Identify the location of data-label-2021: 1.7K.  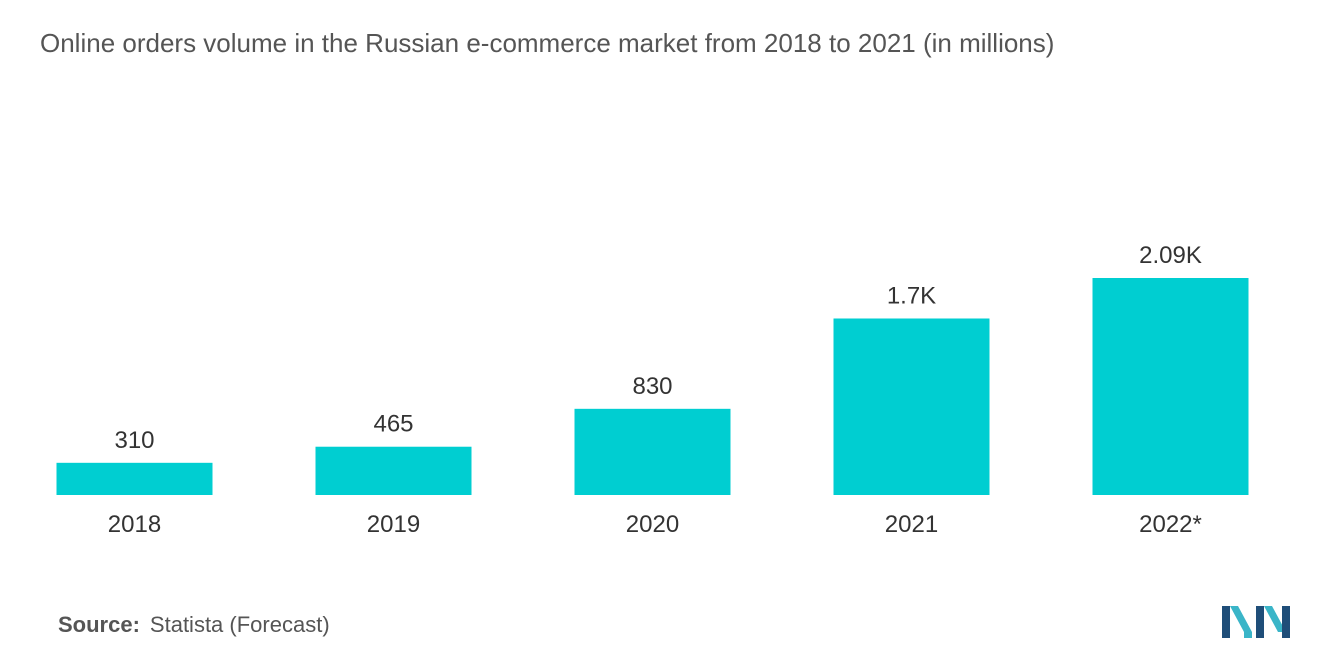
(911, 295).